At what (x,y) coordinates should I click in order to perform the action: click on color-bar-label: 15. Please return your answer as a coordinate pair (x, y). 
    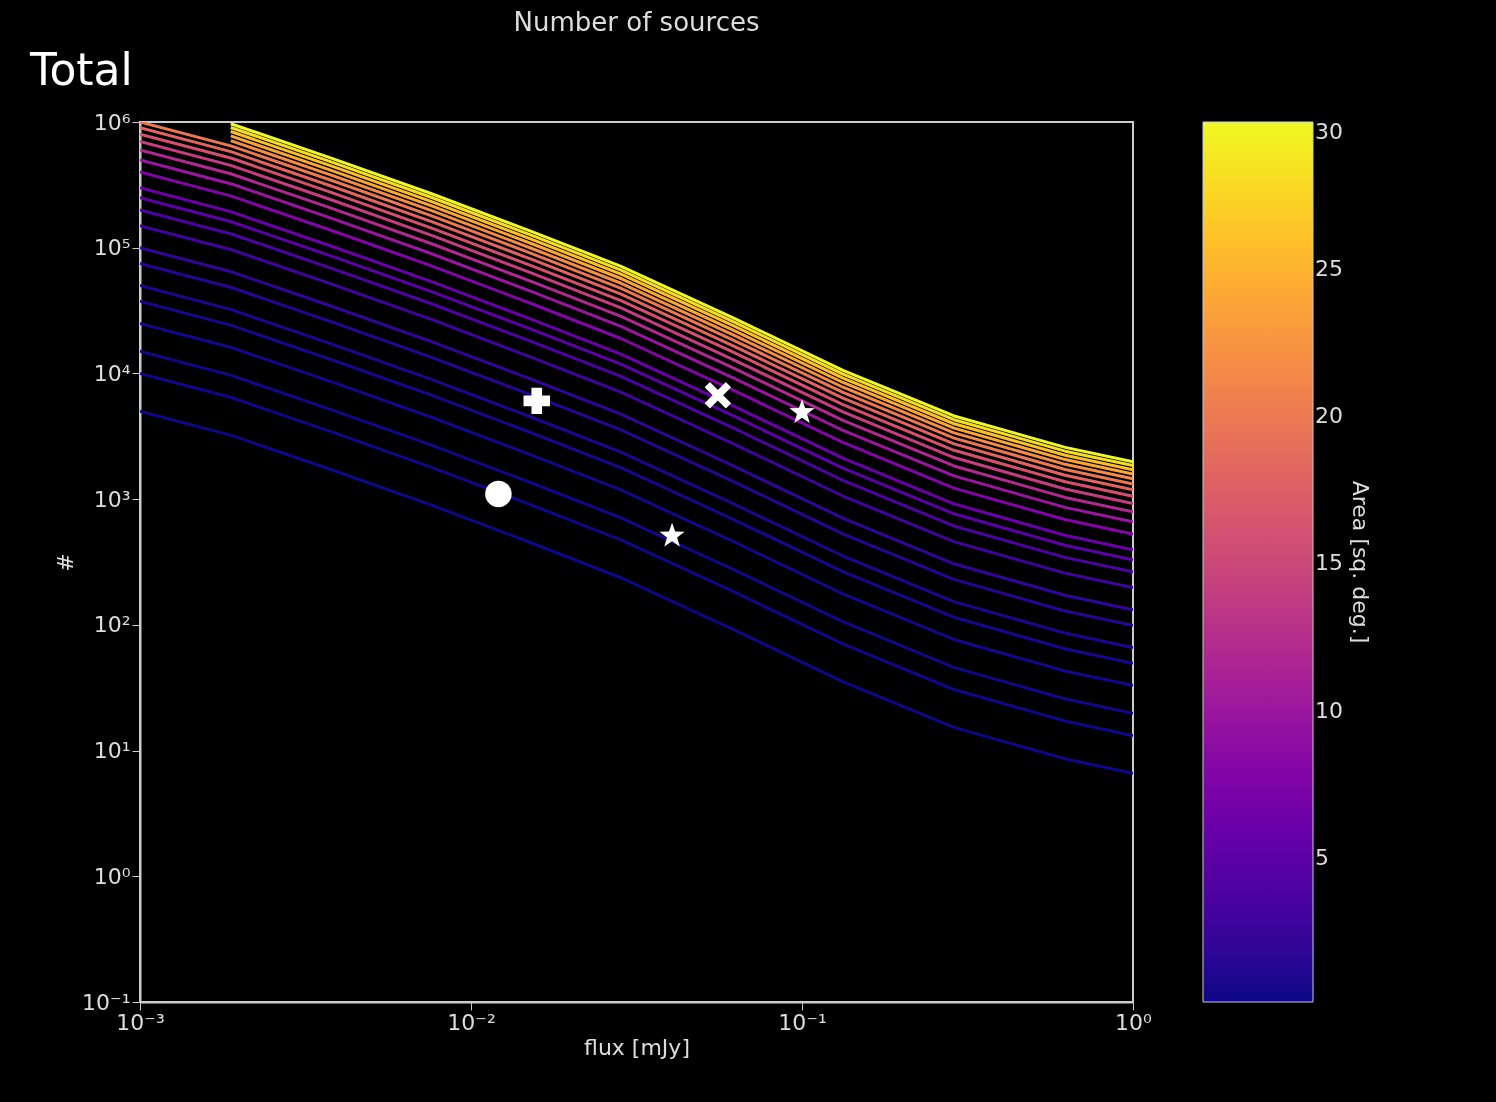
    Looking at the image, I should click on (1329, 563).